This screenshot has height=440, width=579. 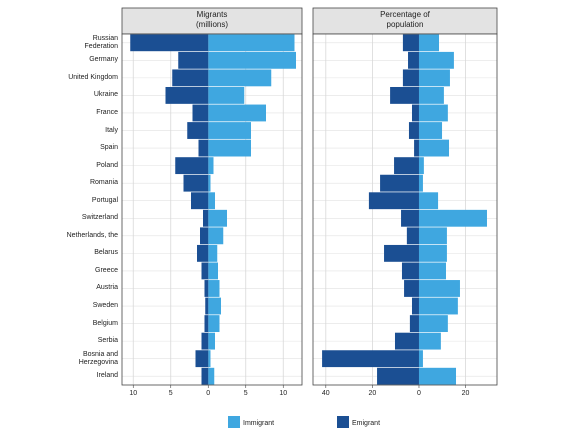 What do you see at coordinates (246, 393) in the screenshot?
I see `x-tick-label: 5` at bounding box center [246, 393].